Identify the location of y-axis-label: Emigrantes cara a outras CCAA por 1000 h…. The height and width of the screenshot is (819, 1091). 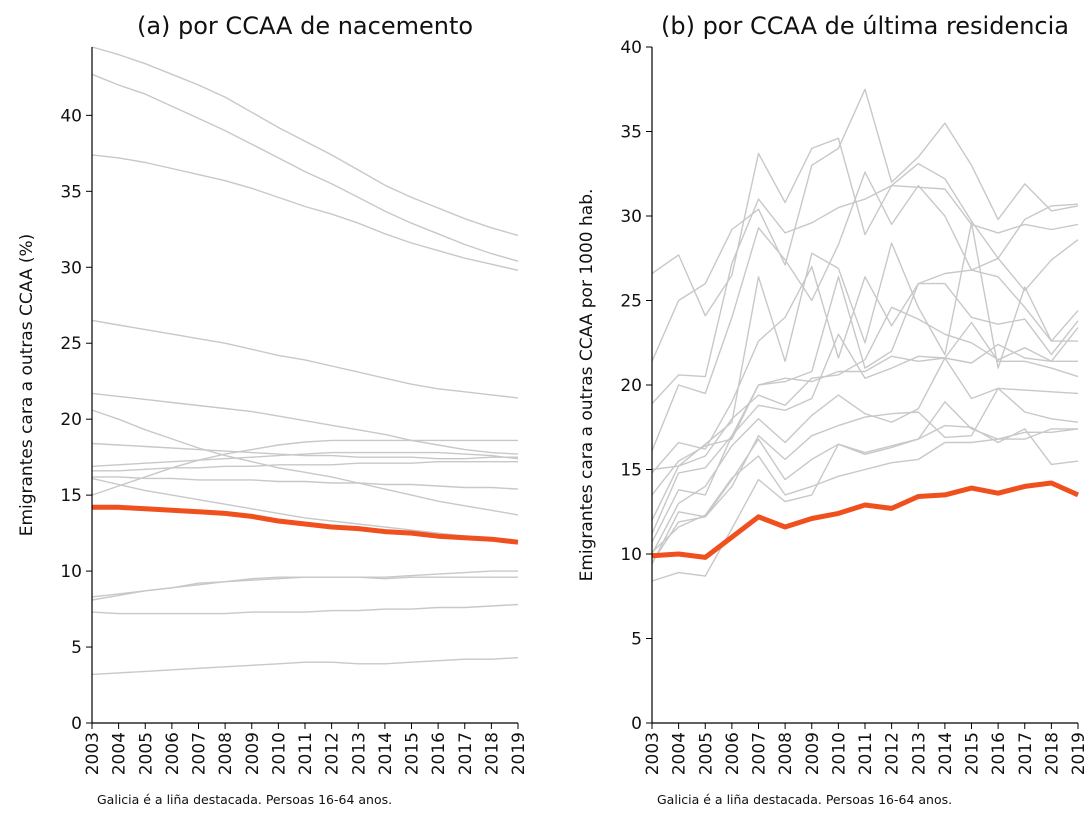
(587, 385).